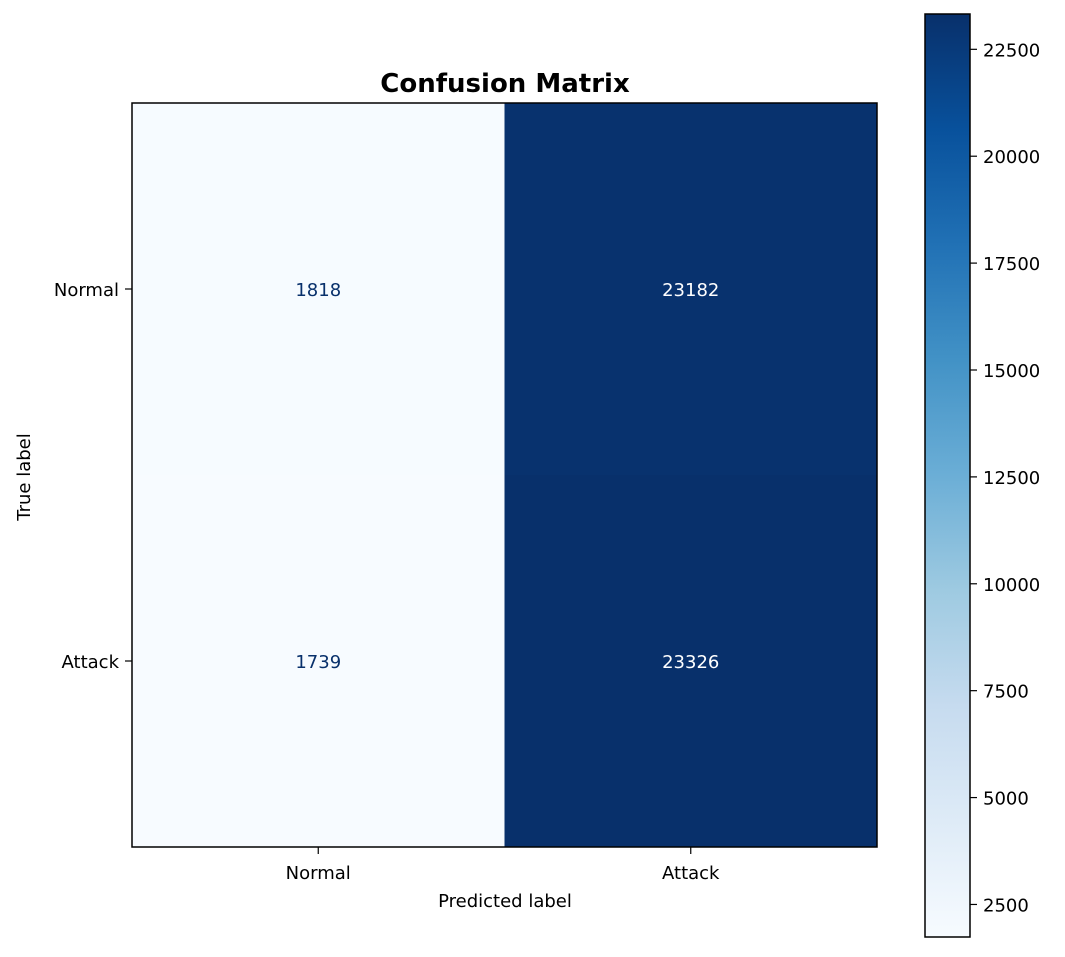  Describe the element at coordinates (1006, 905) in the screenshot. I see `colorbar-tick-label: 2500` at that location.